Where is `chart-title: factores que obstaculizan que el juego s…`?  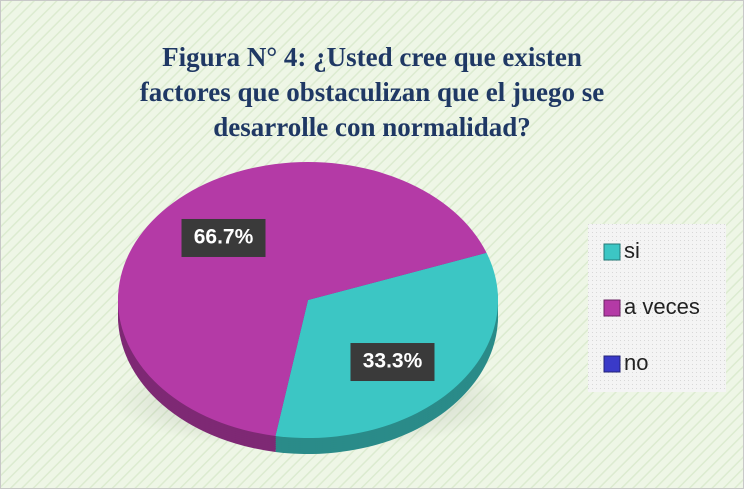 chart-title: factores que obstaculizan que el juego s… is located at coordinates (372, 92).